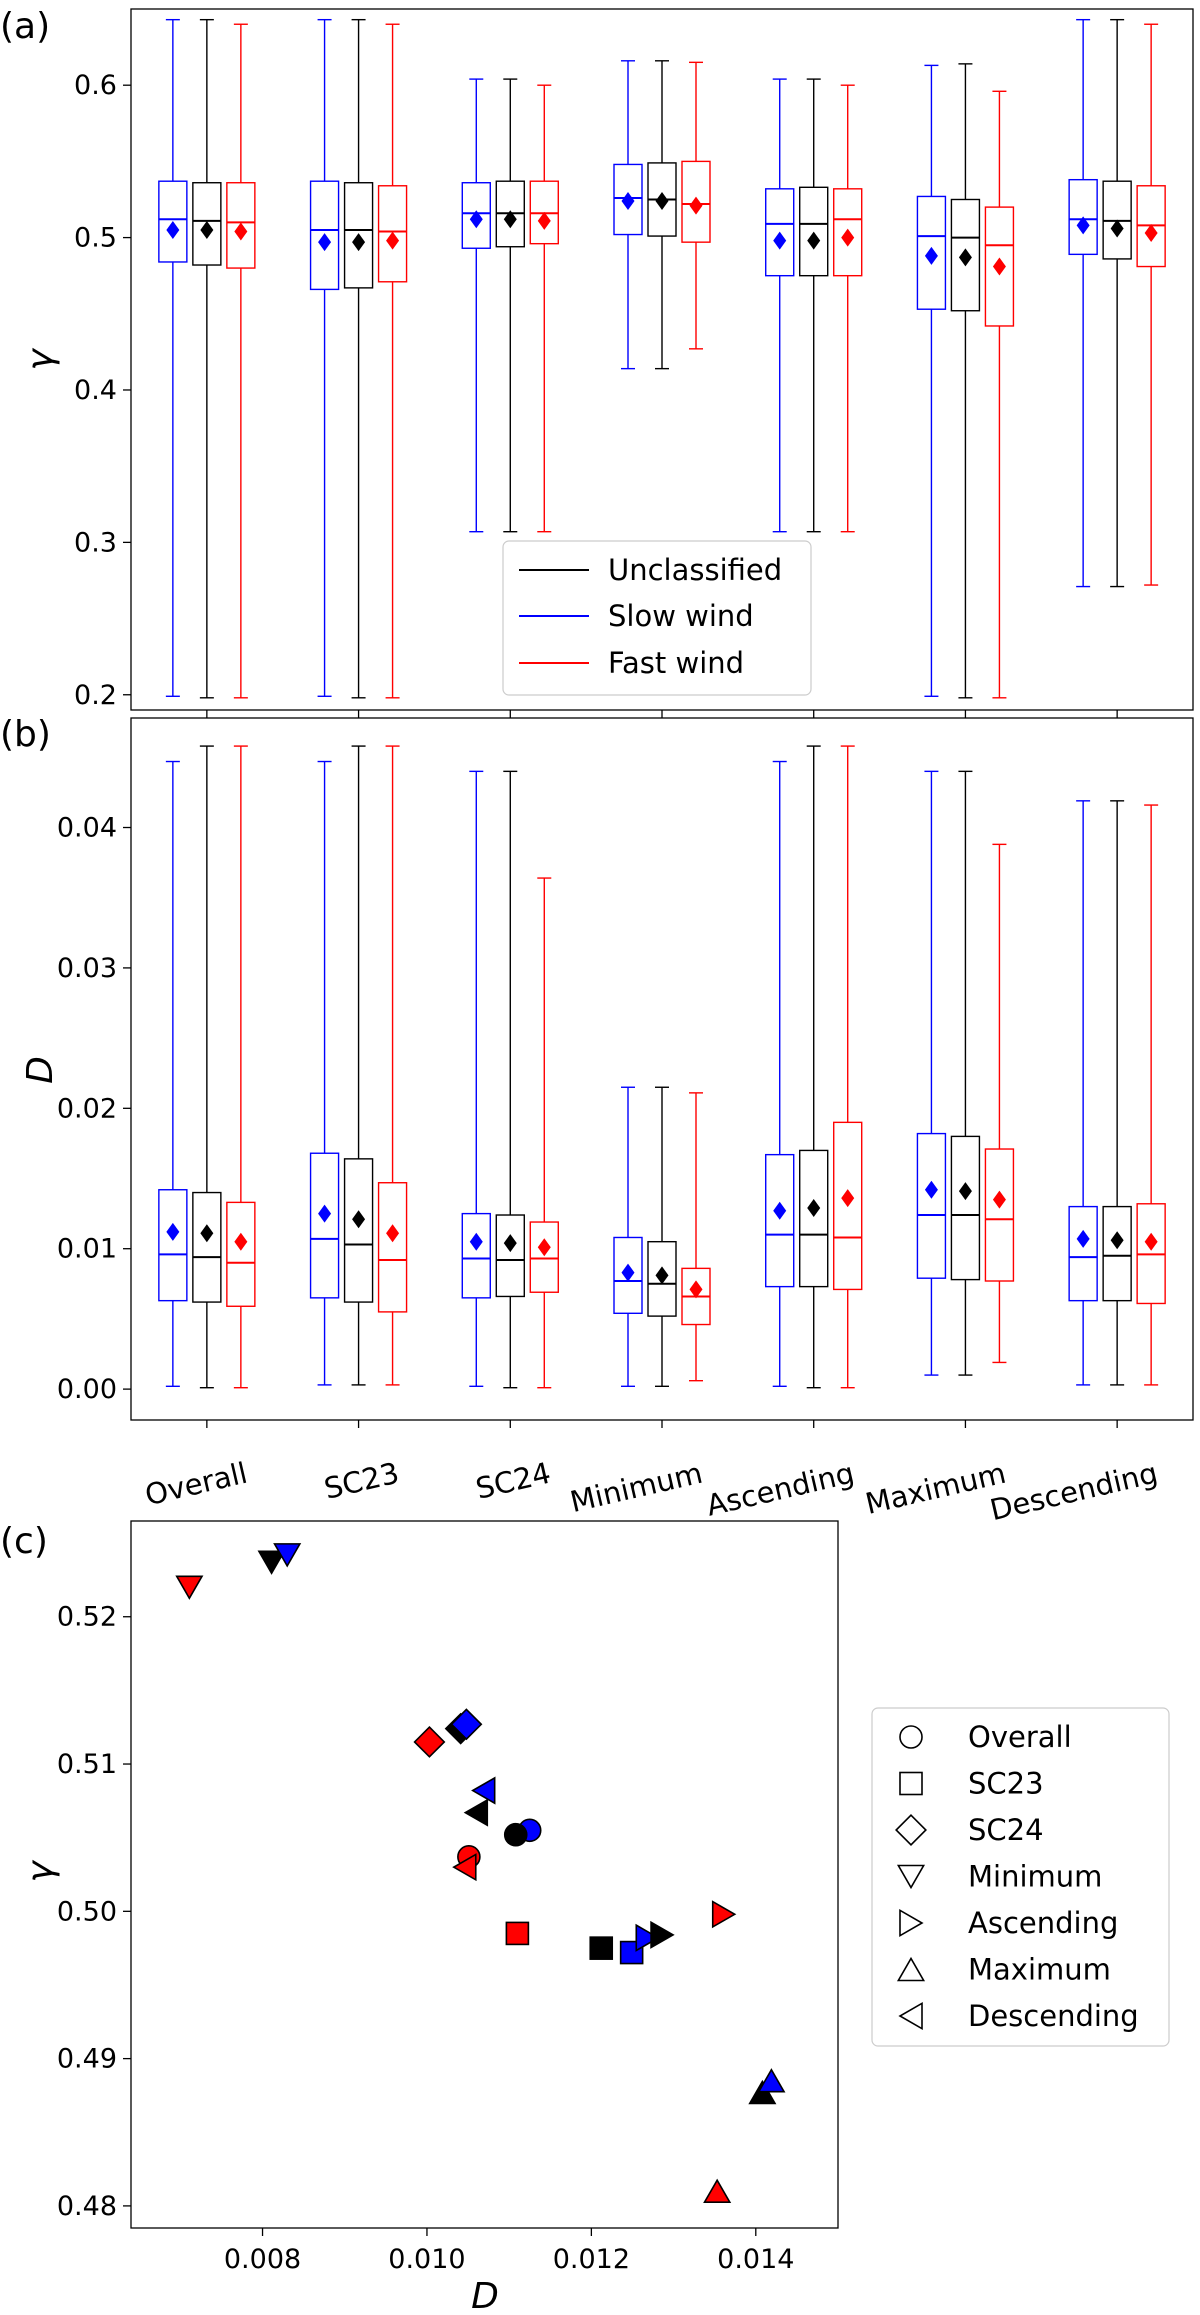 This screenshot has width=1200, height=2315. I want to click on box-fast-wind-maximum, so click(999, 394).